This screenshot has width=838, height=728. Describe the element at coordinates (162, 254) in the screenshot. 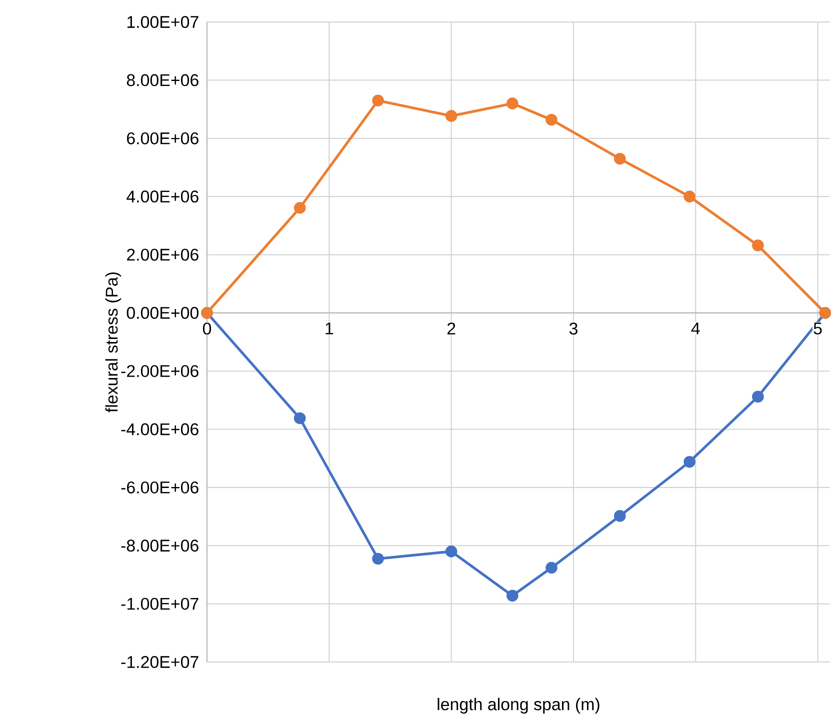

I see `y-tick-label: 2.00E+06` at that location.